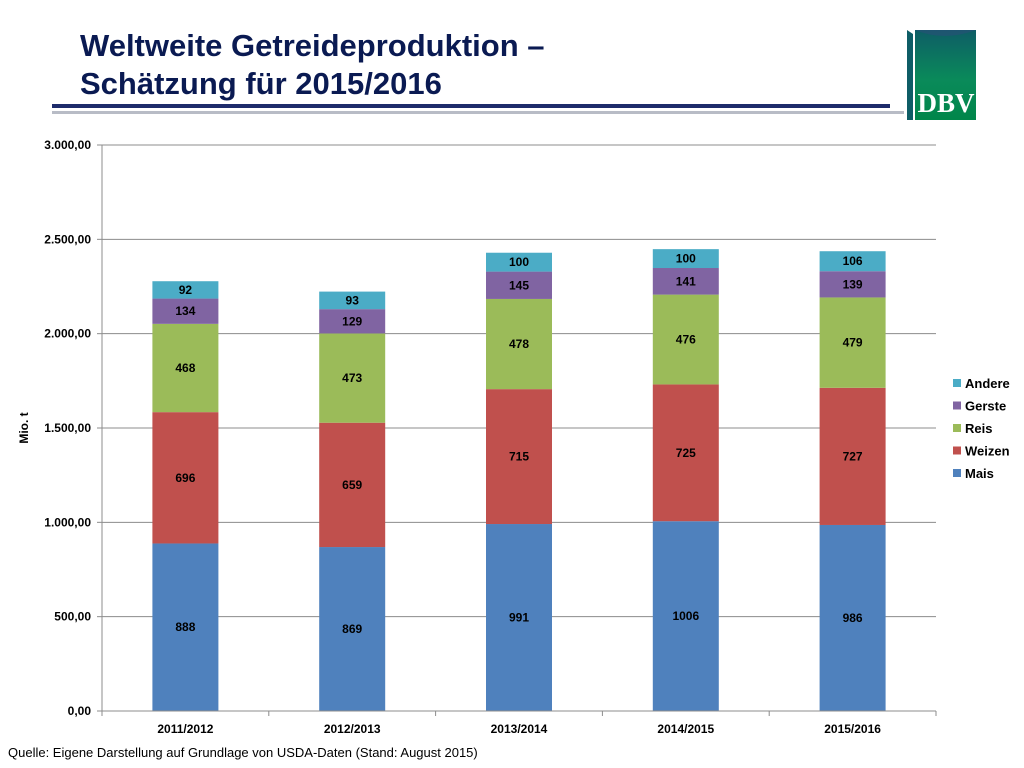 The image size is (1024, 768). Describe the element at coordinates (987, 451) in the screenshot. I see `legend-label-weizen: Weizen` at that location.